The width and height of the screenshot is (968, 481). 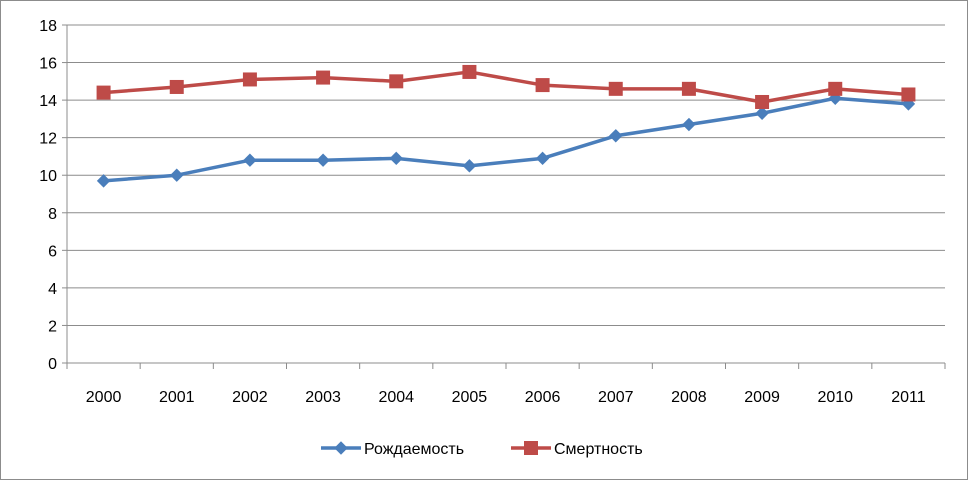 I want to click on y-tick-label: 18, so click(x=48, y=26).